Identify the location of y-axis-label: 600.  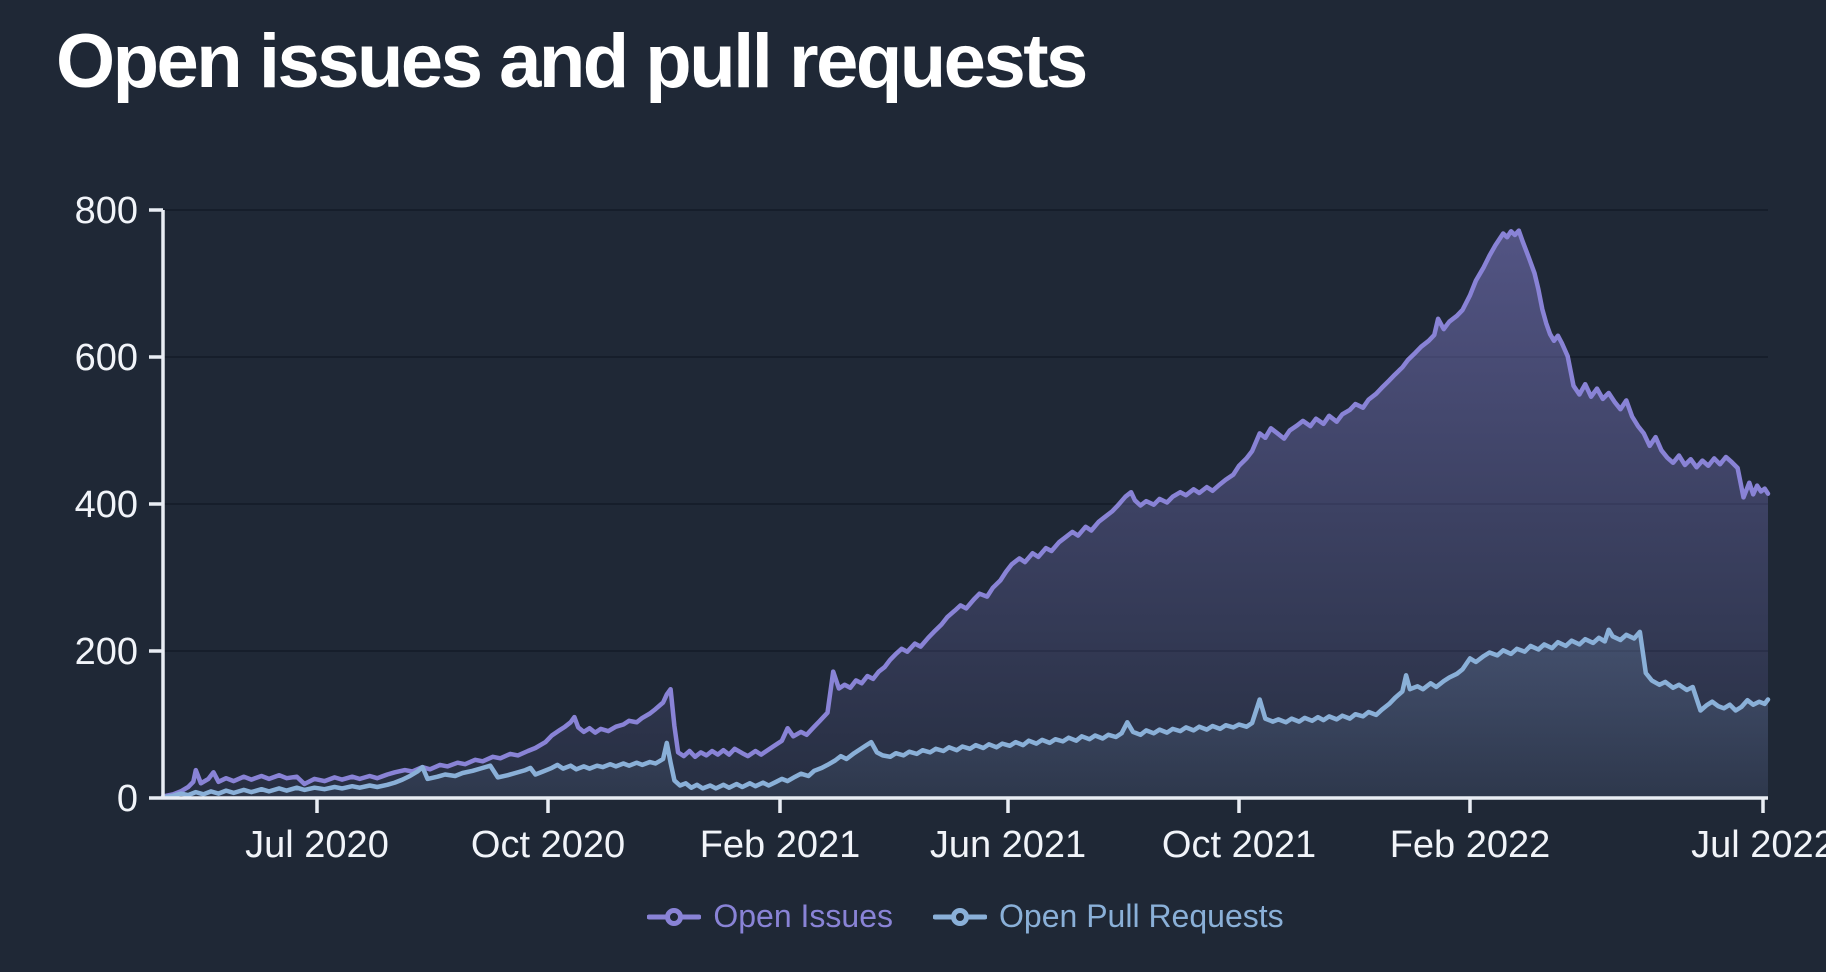
(106, 358).